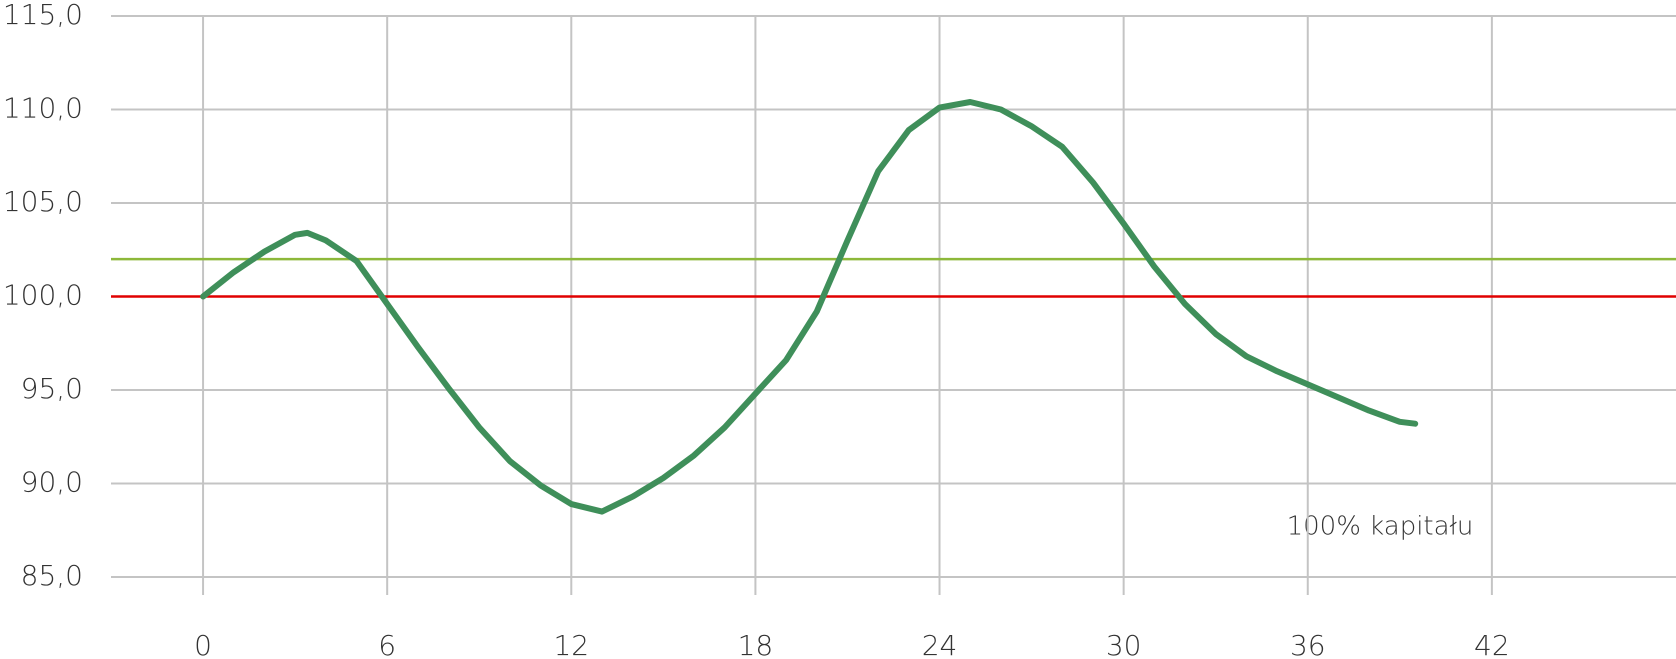 This screenshot has height=659, width=1676. What do you see at coordinates (43, 108) in the screenshot?
I see `y-tick-label: 110,0` at bounding box center [43, 108].